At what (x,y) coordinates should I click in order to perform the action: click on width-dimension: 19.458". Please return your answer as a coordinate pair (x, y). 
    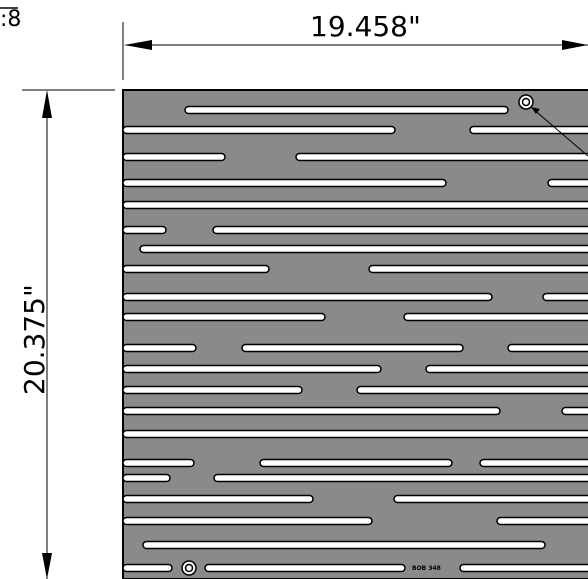
    Looking at the image, I should click on (355, 45).